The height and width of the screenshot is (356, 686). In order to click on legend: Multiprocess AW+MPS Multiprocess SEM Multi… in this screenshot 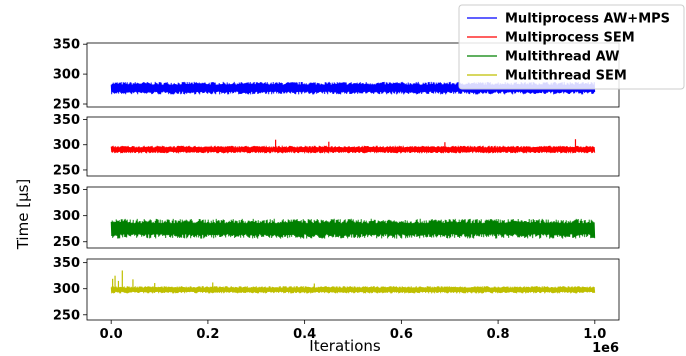, I will do `click(571, 47)`.